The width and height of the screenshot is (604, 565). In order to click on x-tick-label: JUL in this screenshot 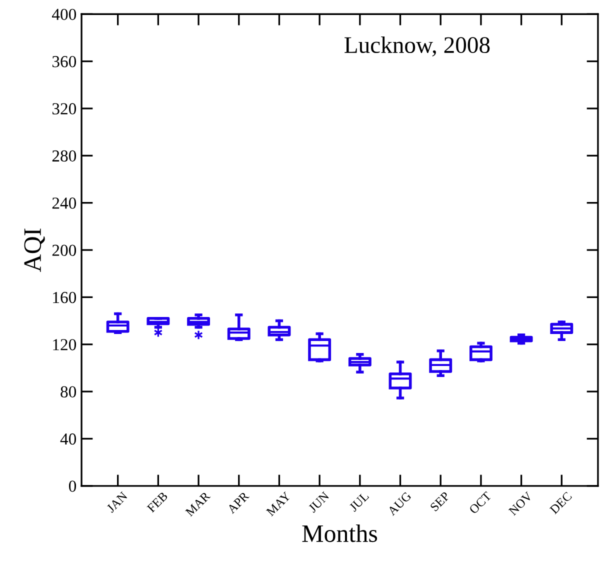, I will do `click(359, 502)`.